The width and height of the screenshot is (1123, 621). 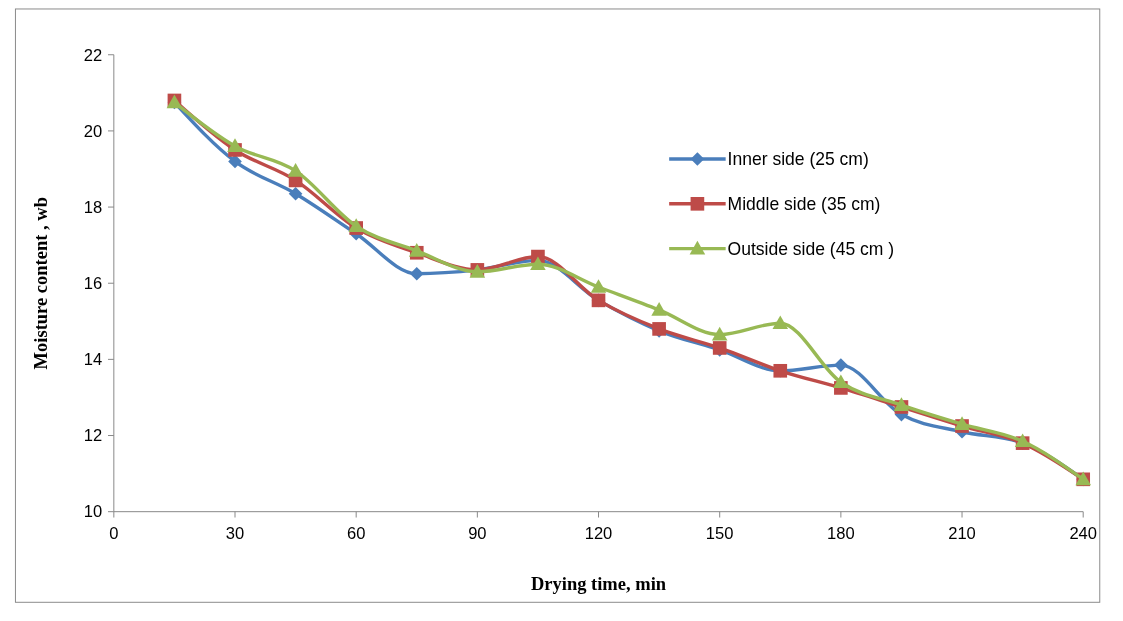 What do you see at coordinates (719, 533) in the screenshot?
I see `x-tick-label: 150` at bounding box center [719, 533].